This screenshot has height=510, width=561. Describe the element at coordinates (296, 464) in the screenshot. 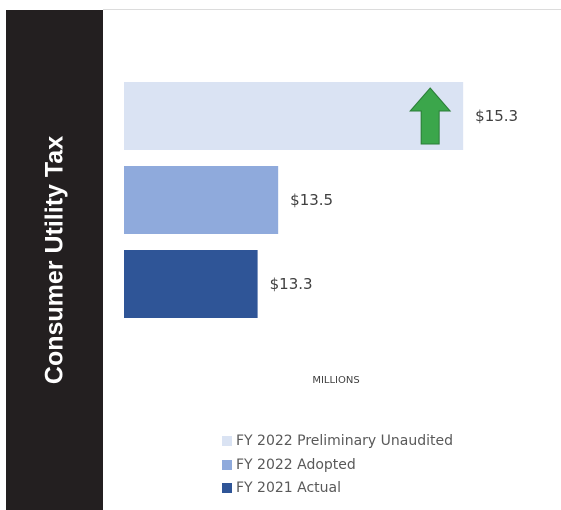

I see `legend-label-1: FY 2022 Adopted` at that location.